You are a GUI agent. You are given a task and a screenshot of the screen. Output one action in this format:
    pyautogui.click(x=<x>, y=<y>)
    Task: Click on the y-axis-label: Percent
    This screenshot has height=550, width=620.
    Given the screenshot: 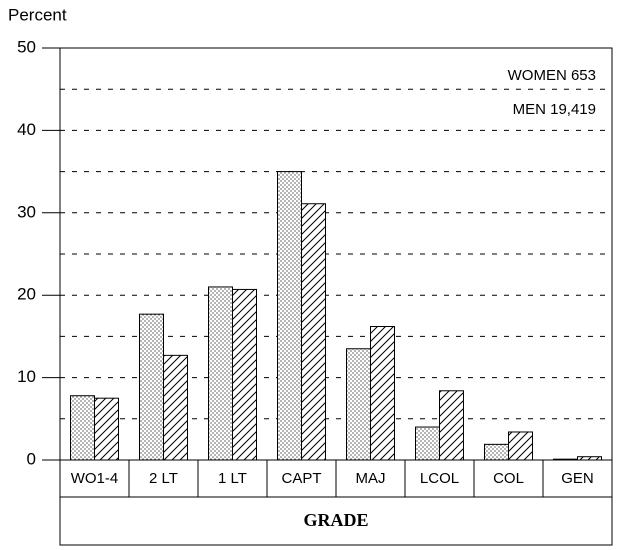 What is the action you would take?
    pyautogui.click(x=37, y=14)
    